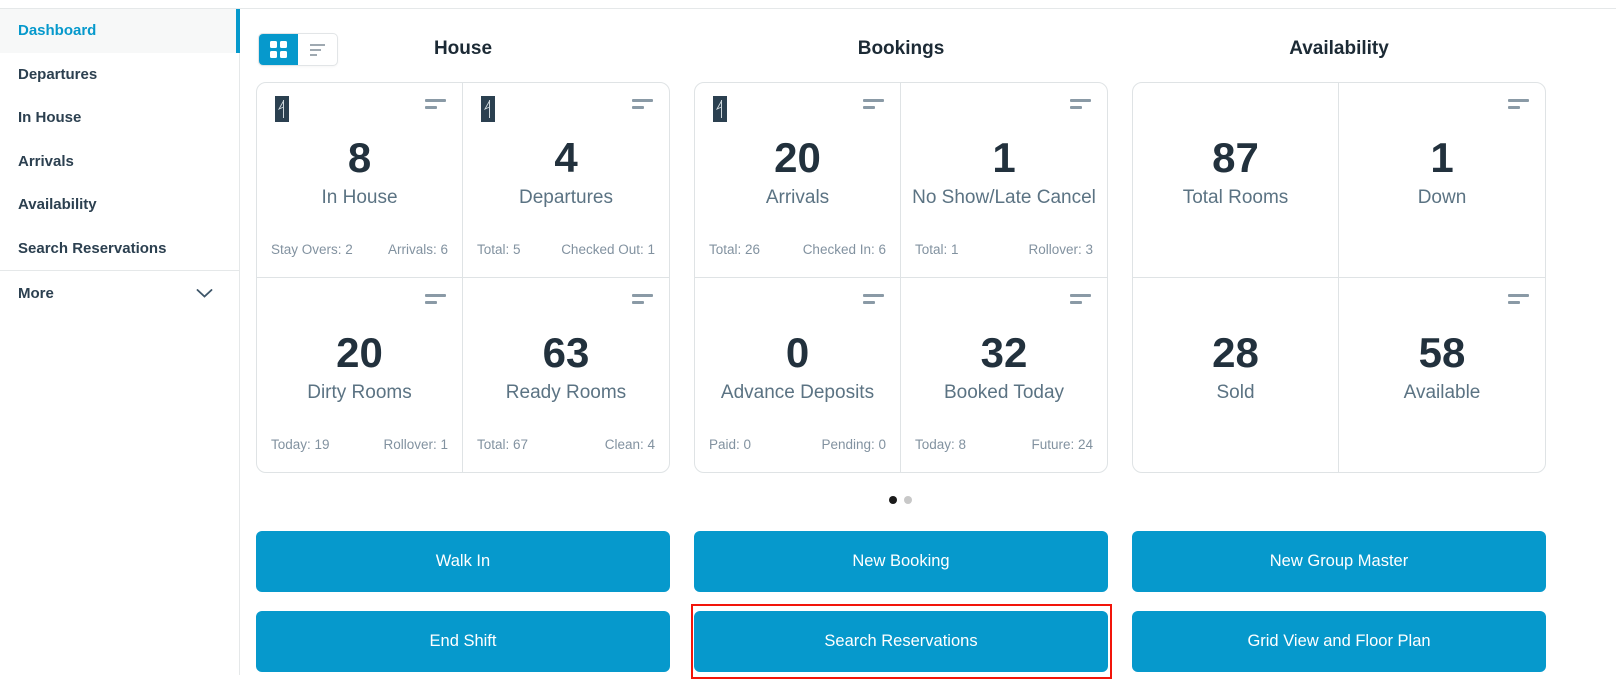 This screenshot has height=696, width=1616. I want to click on new-booking-button: New Booking, so click(901, 561).